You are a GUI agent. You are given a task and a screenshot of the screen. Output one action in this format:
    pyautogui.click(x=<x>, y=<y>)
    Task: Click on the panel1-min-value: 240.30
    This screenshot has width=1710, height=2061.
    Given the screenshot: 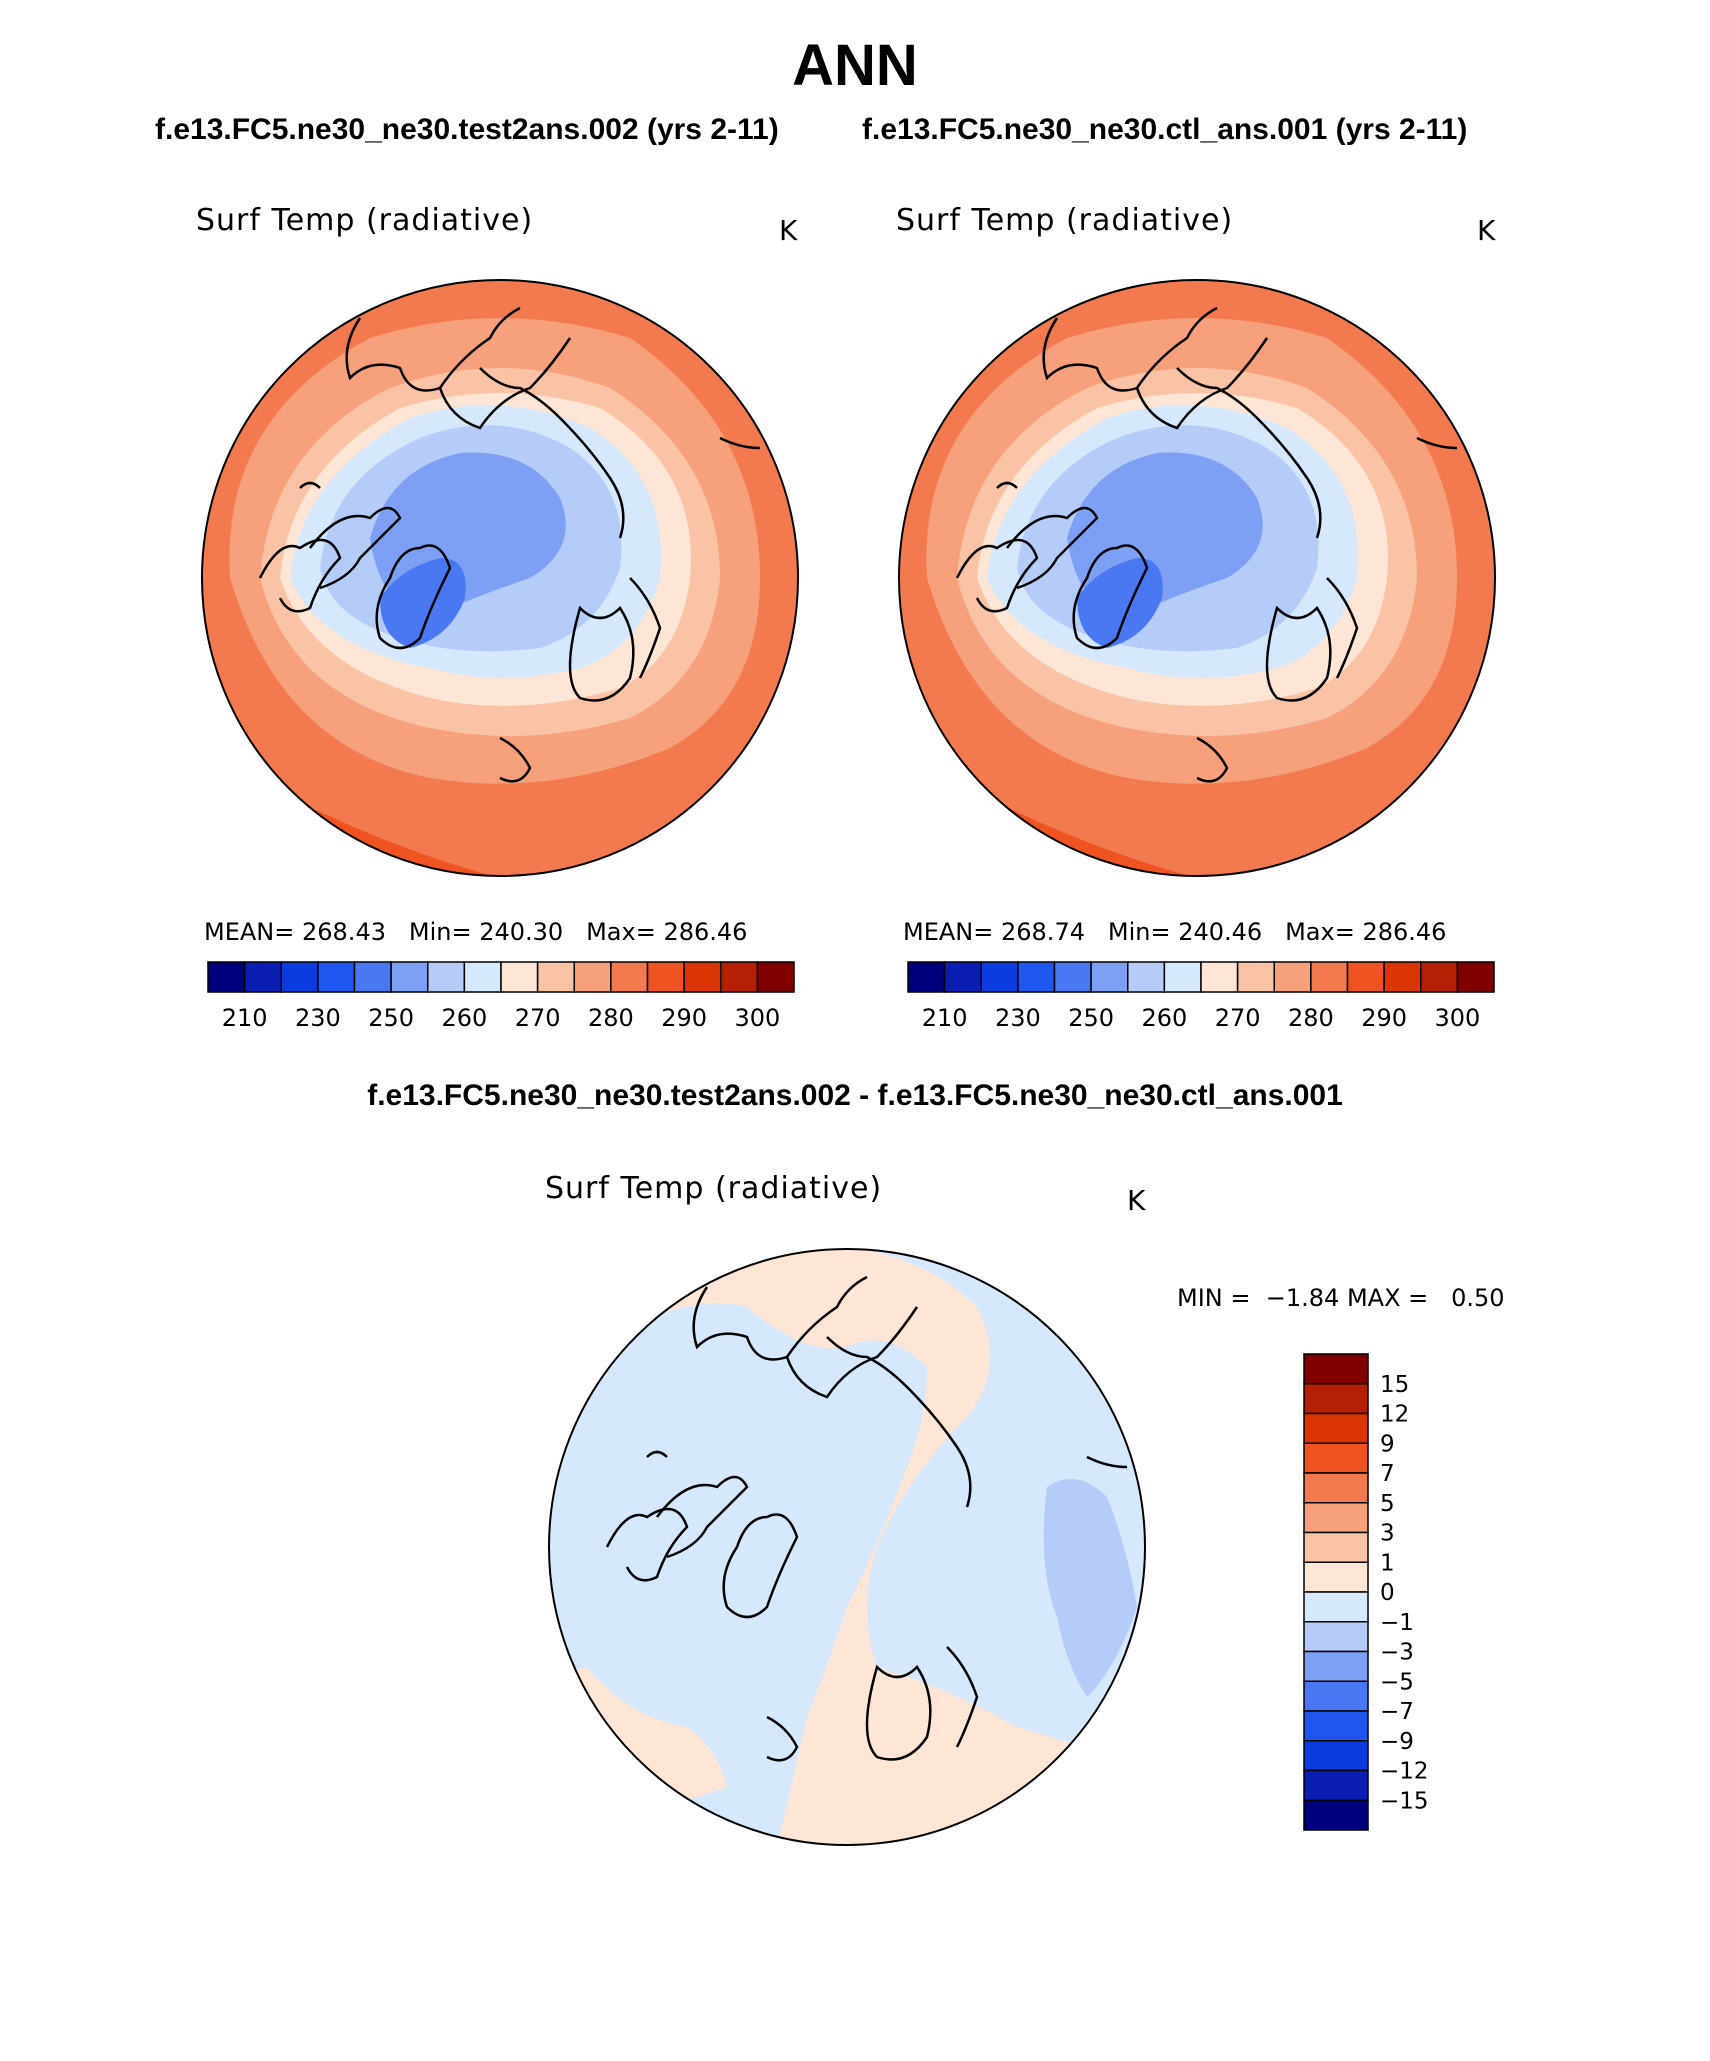 What is the action you would take?
    pyautogui.click(x=521, y=932)
    